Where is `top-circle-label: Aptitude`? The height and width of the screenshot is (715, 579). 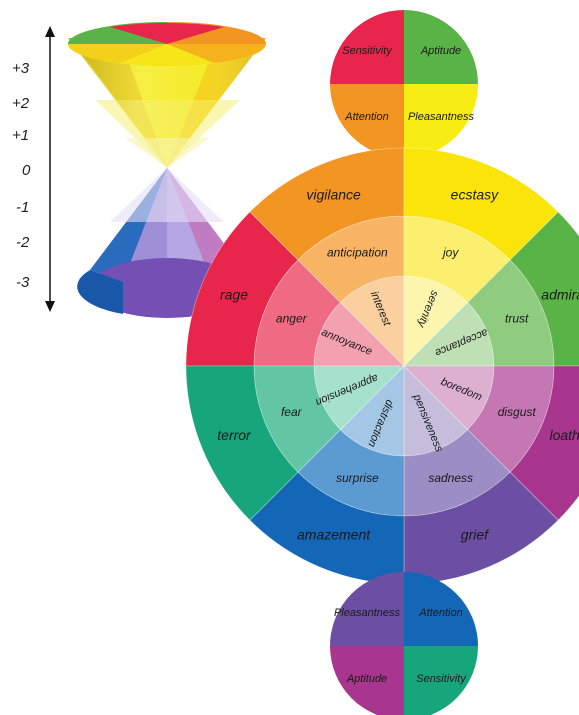
top-circle-label: Aptitude is located at coordinates (440, 51).